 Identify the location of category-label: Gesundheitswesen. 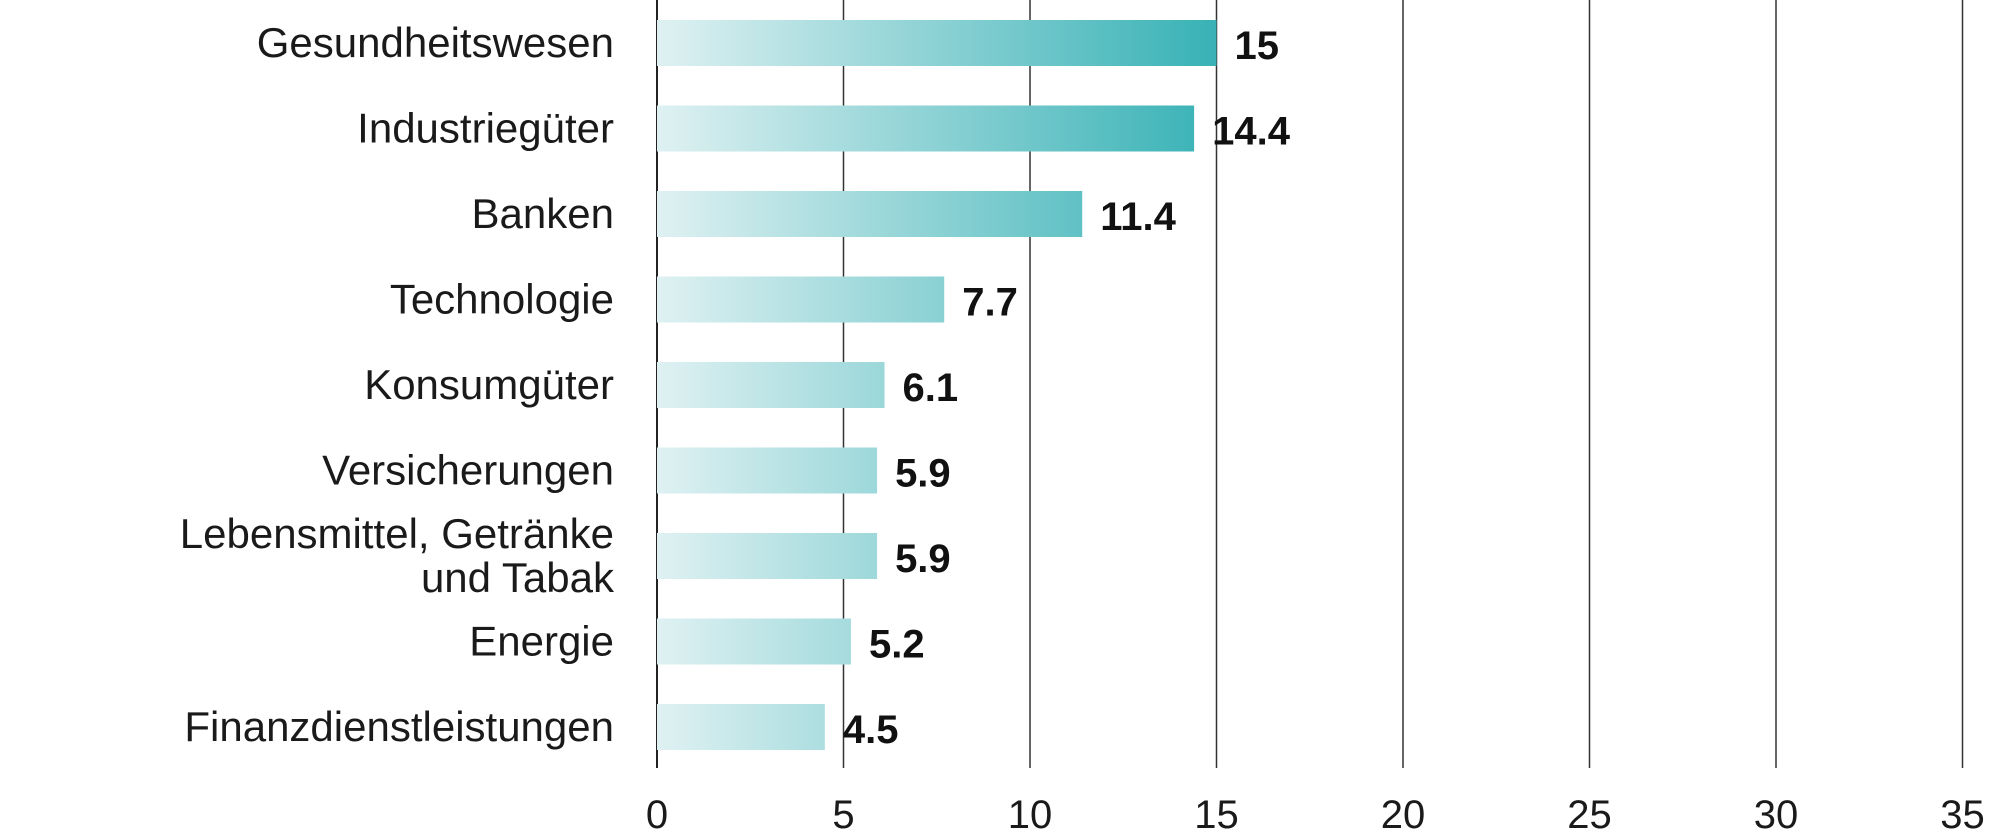
(435, 42).